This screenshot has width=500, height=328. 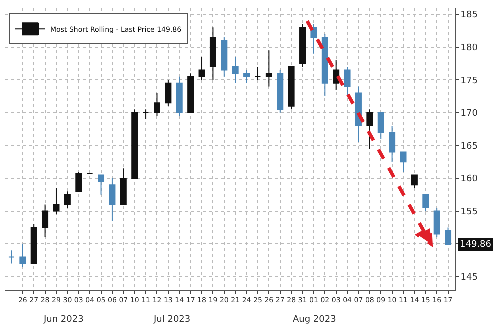 What do you see at coordinates (172, 320) in the screenshot?
I see `text: Jul 2023` at bounding box center [172, 320].